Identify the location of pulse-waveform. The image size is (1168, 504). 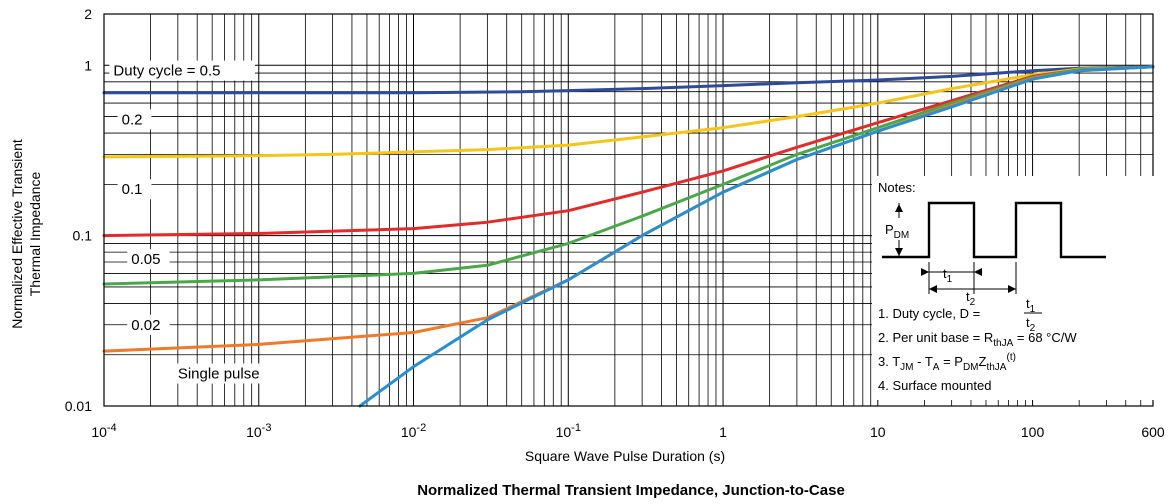
(994, 230).